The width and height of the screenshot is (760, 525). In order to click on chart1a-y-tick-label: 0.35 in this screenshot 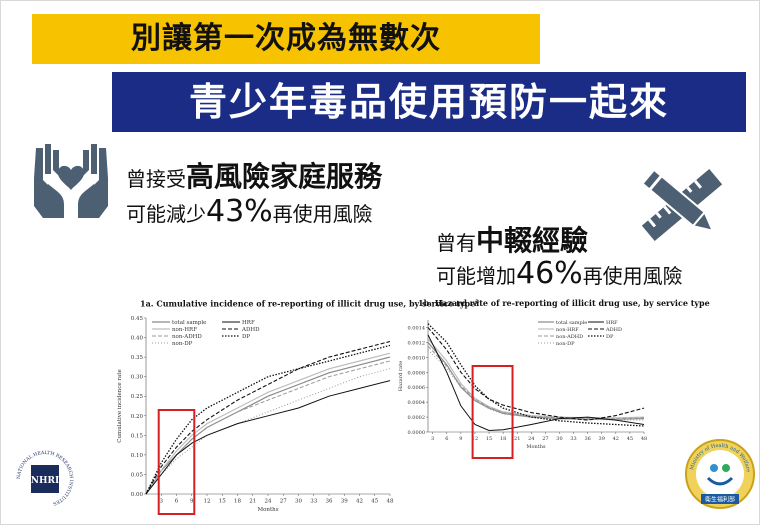, I will do `click(137, 358)`.